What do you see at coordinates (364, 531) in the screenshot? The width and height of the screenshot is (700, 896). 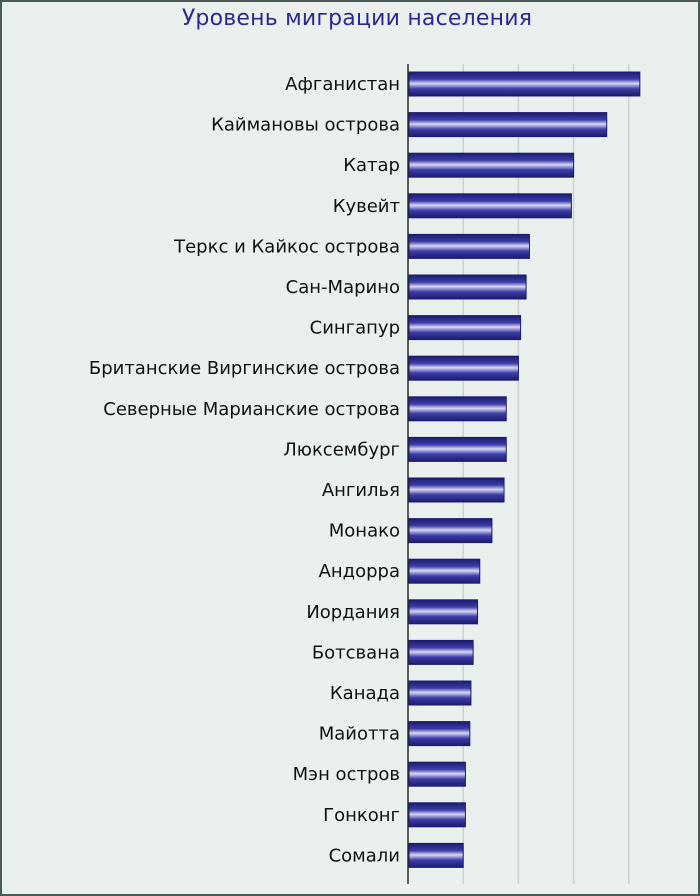 I see `category-label: Монако` at bounding box center [364, 531].